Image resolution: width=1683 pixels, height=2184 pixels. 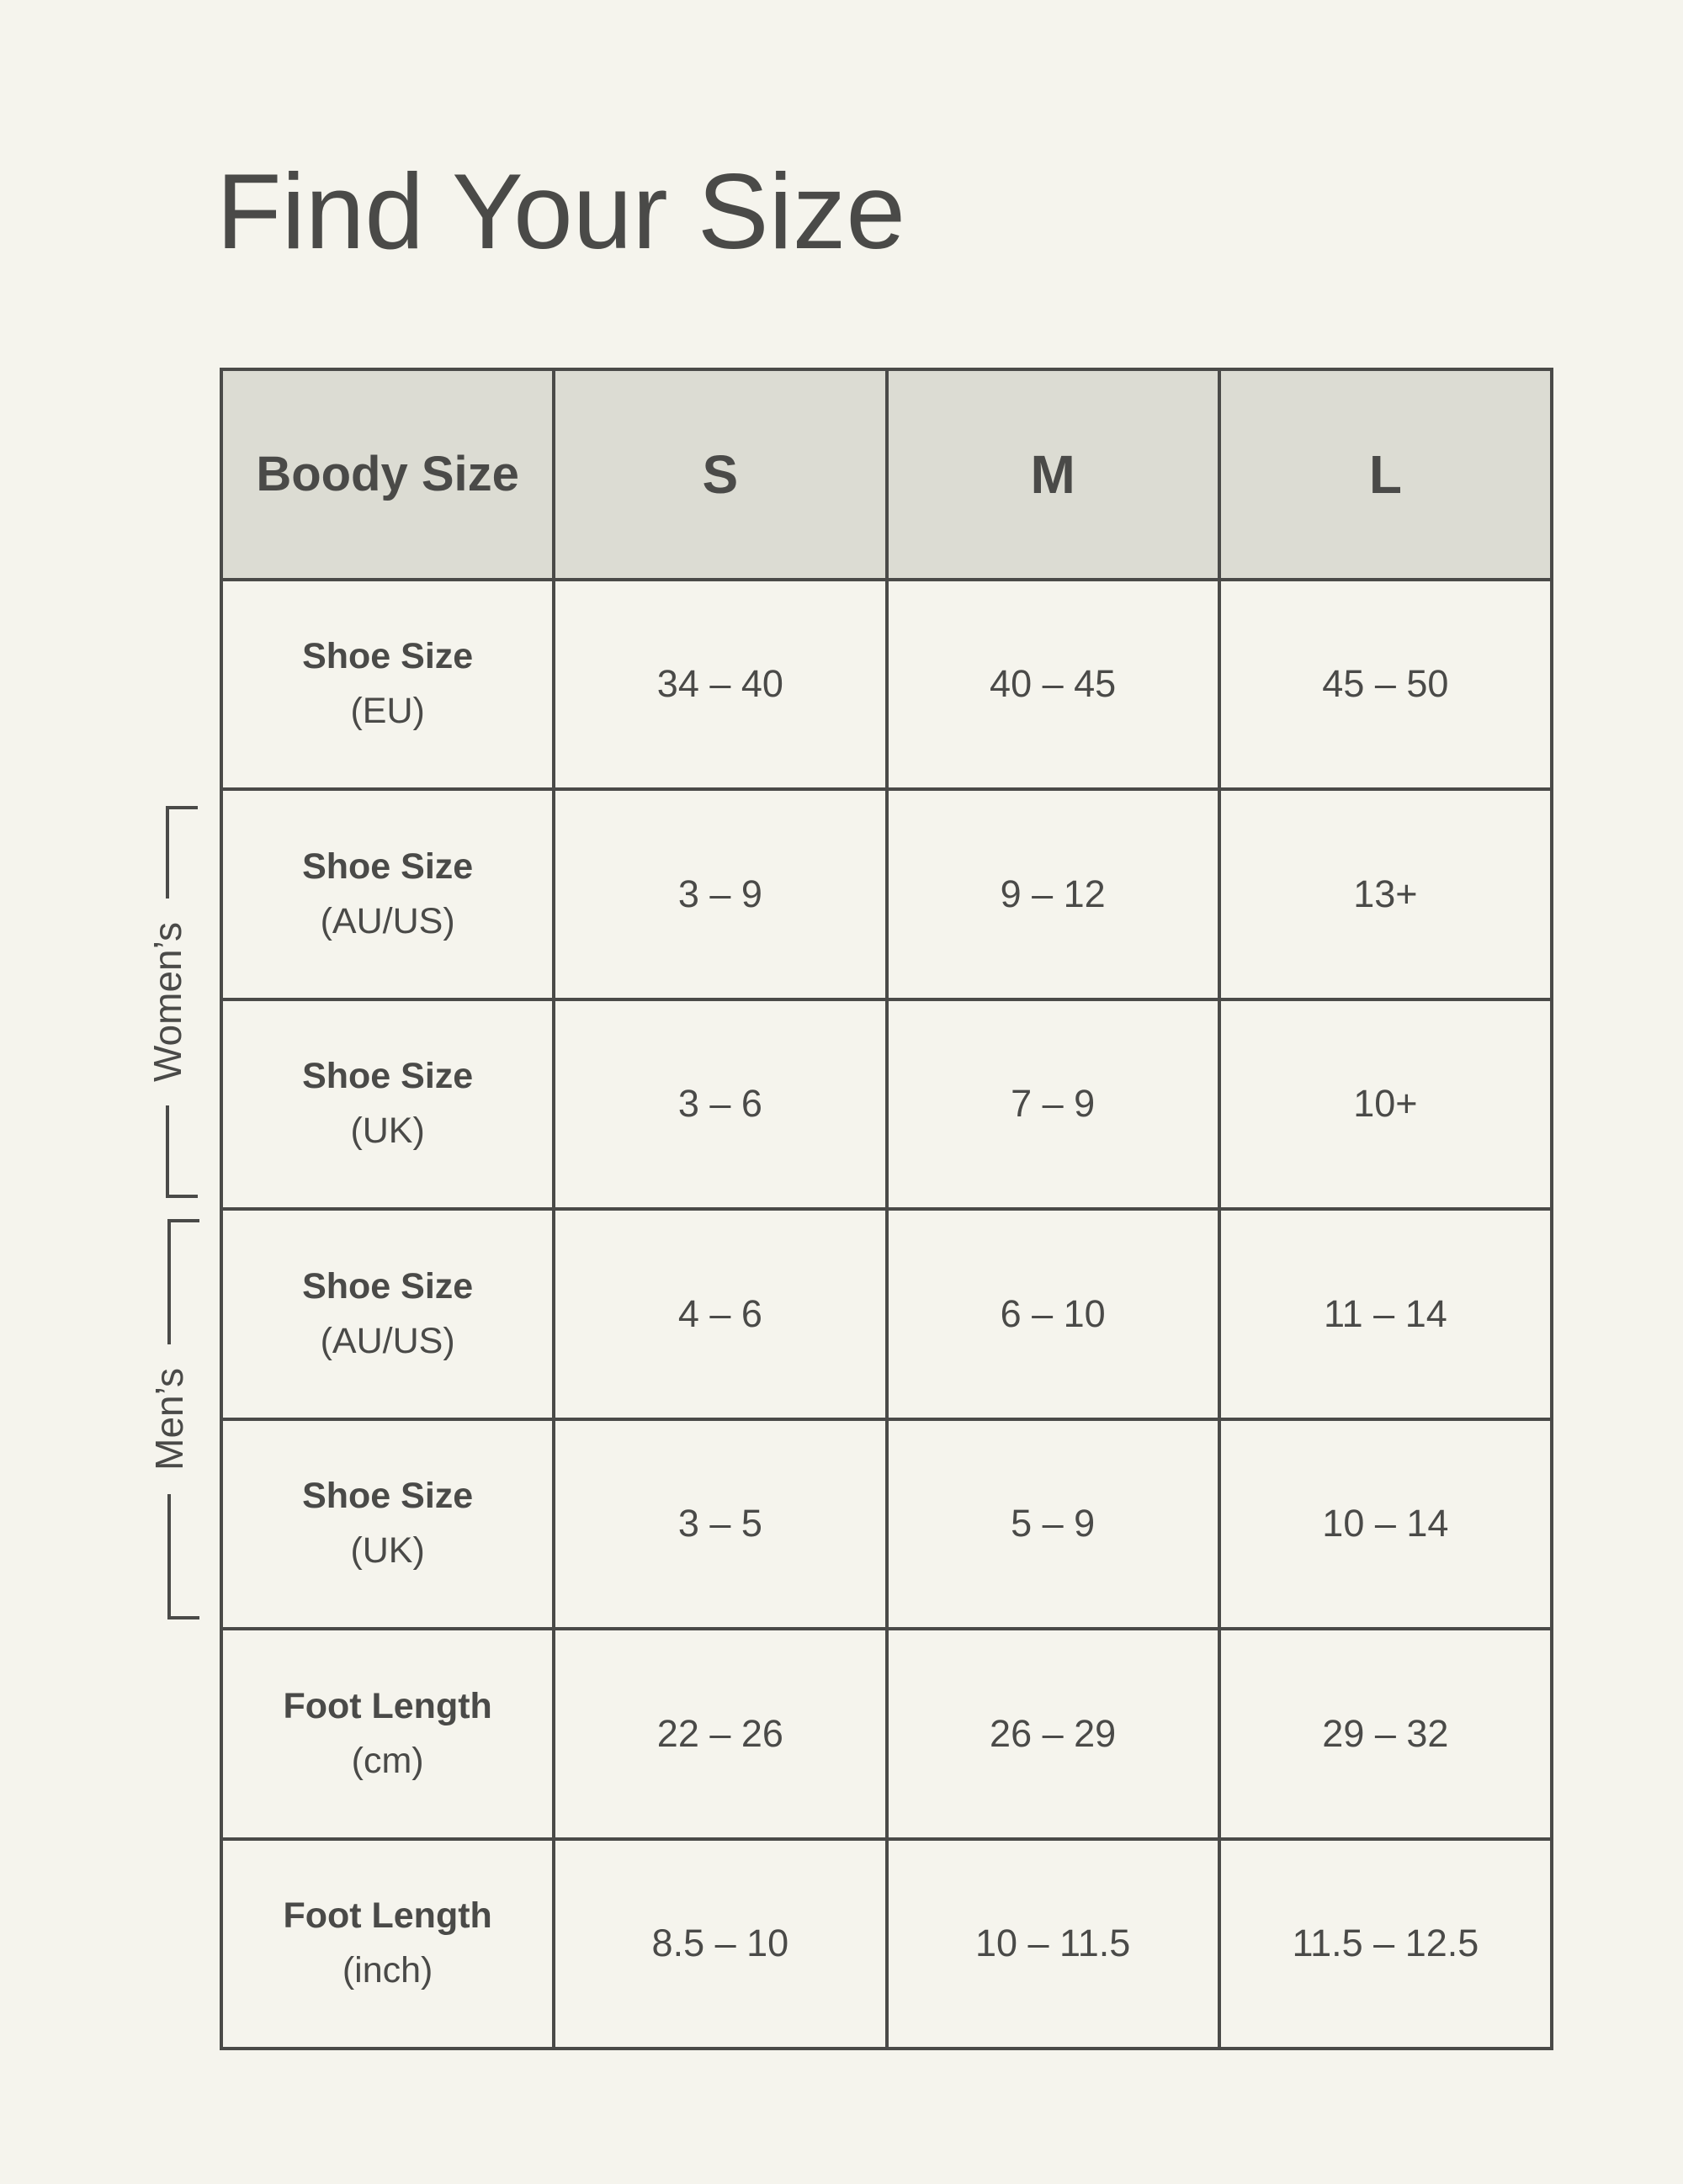 I want to click on header-corner-cell: Boody Size, so click(x=388, y=475).